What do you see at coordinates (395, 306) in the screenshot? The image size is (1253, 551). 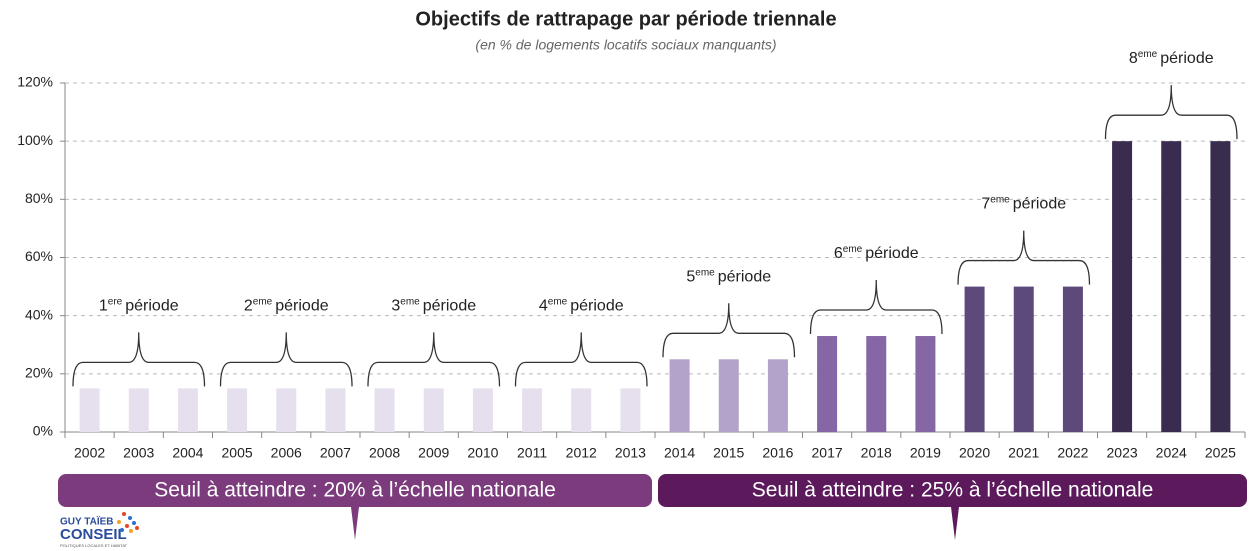 I see `period-number: 3` at bounding box center [395, 306].